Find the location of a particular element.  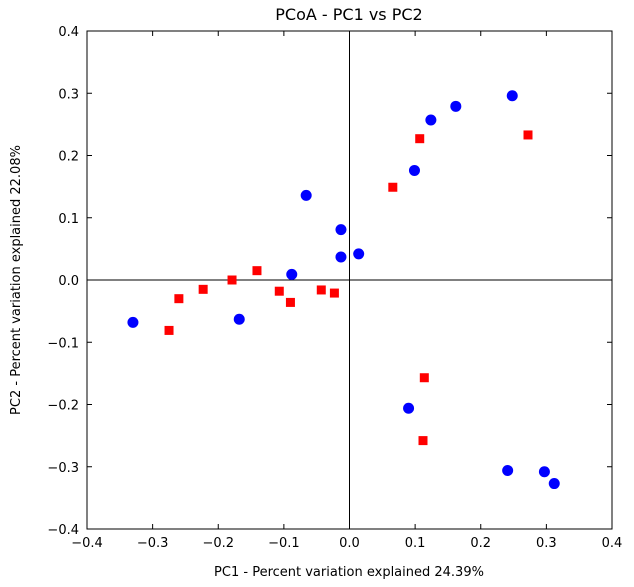

y-tick-label: 0.2 is located at coordinates (68, 157).